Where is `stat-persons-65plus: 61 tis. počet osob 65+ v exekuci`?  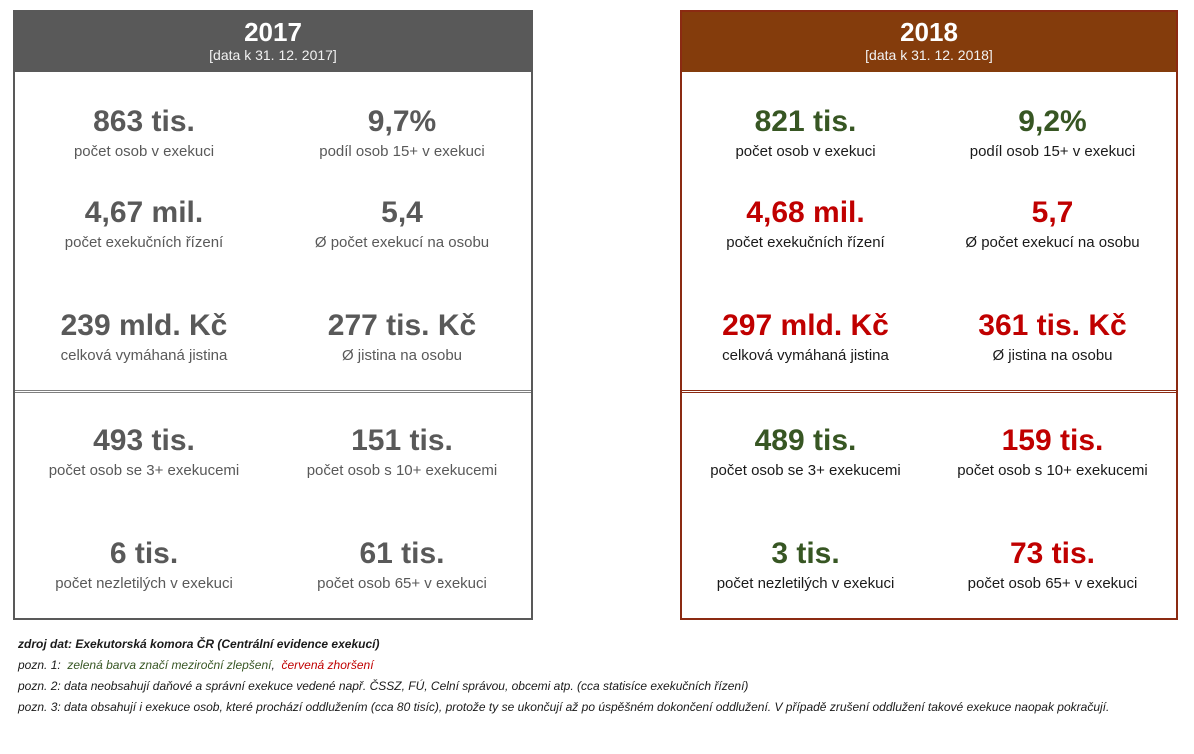 stat-persons-65plus: 61 tis. počet osob 65+ v exekuci is located at coordinates (402, 565).